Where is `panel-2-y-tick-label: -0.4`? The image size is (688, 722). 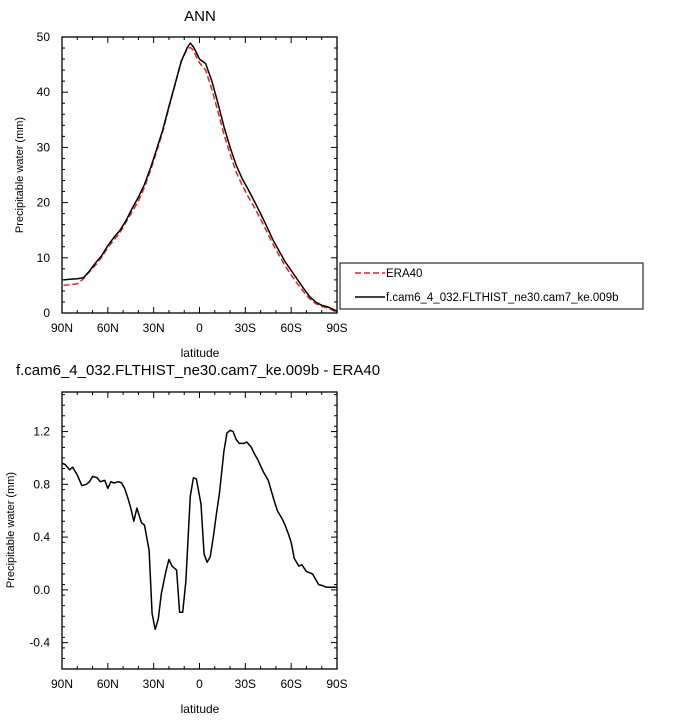 panel-2-y-tick-label: -0.4 is located at coordinates (39, 643).